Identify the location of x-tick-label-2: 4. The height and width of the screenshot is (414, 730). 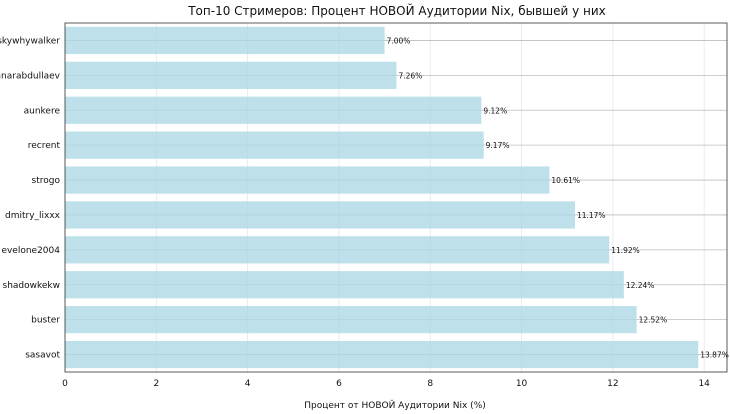
(248, 384).